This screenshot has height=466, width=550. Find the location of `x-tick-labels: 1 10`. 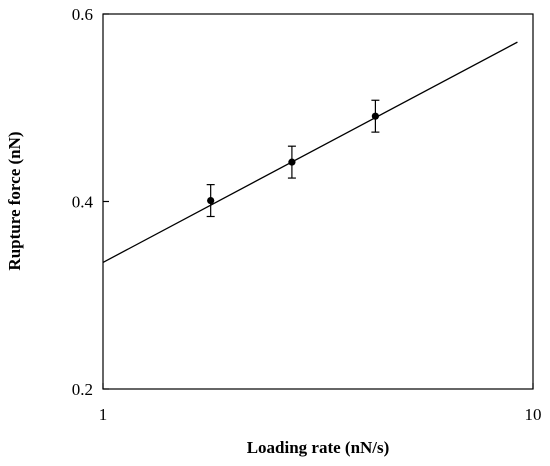

x-tick-labels: 1 10 is located at coordinates (320, 414).